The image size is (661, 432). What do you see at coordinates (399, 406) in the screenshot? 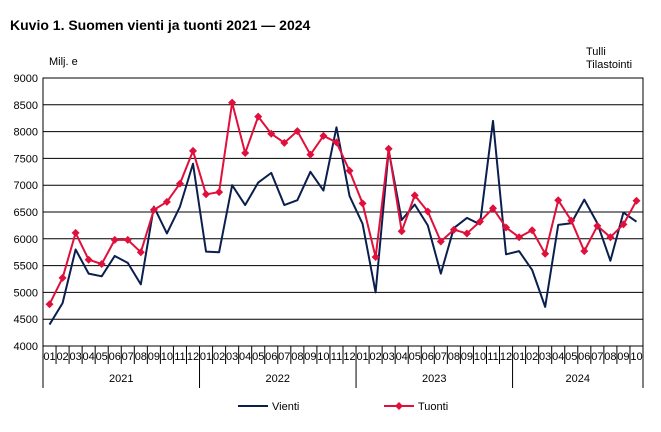
I see `legend-marker-tuonti` at bounding box center [399, 406].